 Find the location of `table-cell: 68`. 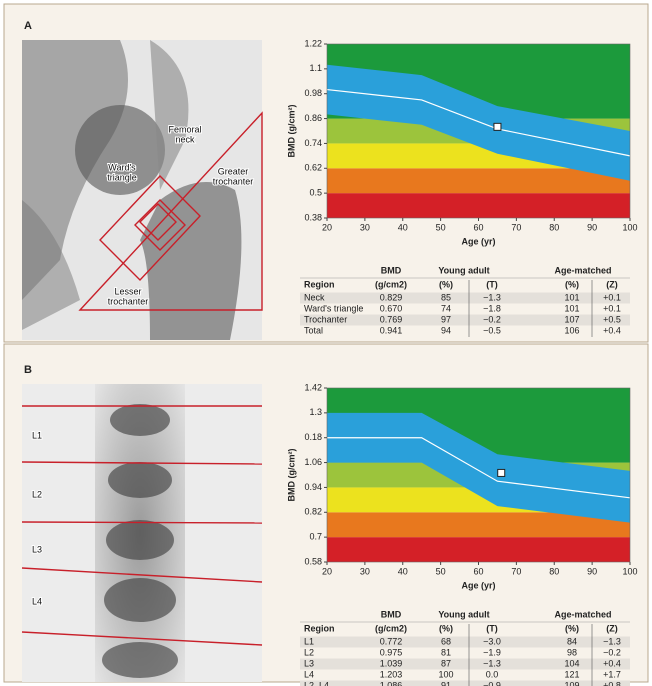

table-cell: 68 is located at coordinates (446, 641).